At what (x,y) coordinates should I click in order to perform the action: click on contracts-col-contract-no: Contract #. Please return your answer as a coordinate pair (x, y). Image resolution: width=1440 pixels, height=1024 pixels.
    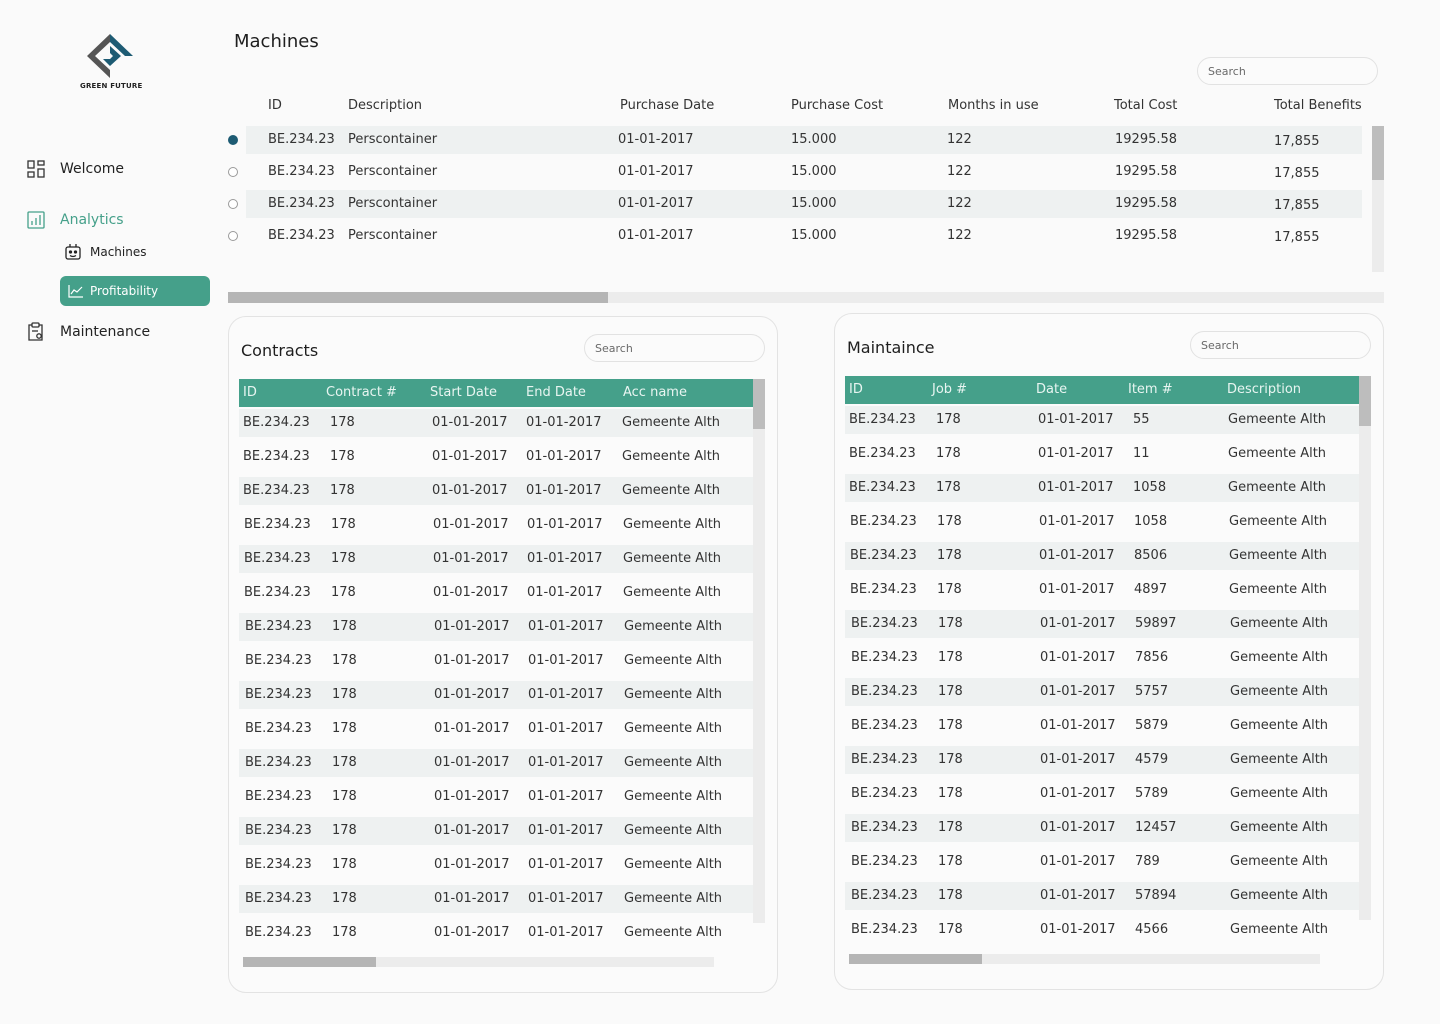
    Looking at the image, I should click on (361, 392).